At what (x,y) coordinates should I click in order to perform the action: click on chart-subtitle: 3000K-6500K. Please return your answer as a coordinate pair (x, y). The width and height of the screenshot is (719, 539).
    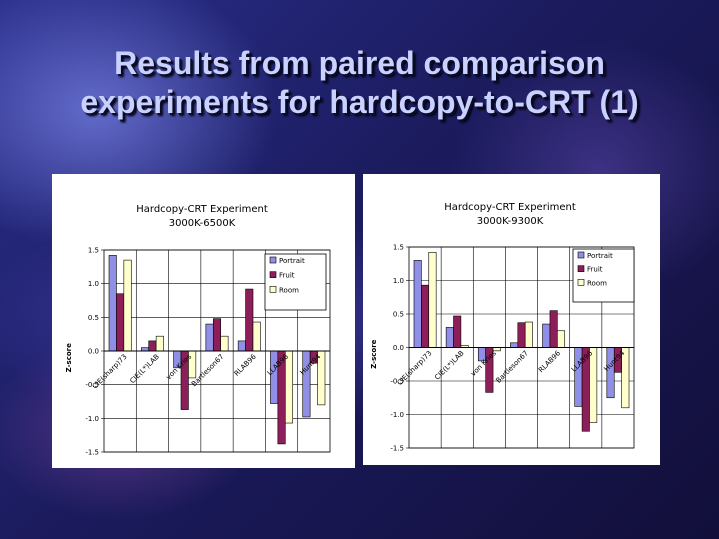
    Looking at the image, I should click on (202, 223).